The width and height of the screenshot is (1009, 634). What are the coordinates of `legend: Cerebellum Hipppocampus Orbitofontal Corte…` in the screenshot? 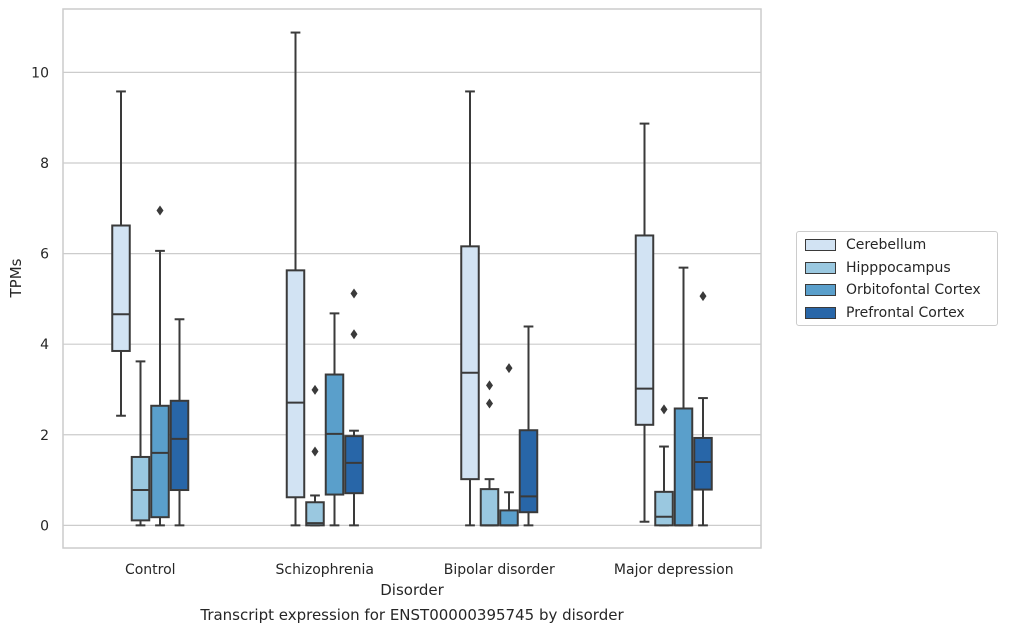 It's located at (897, 278).